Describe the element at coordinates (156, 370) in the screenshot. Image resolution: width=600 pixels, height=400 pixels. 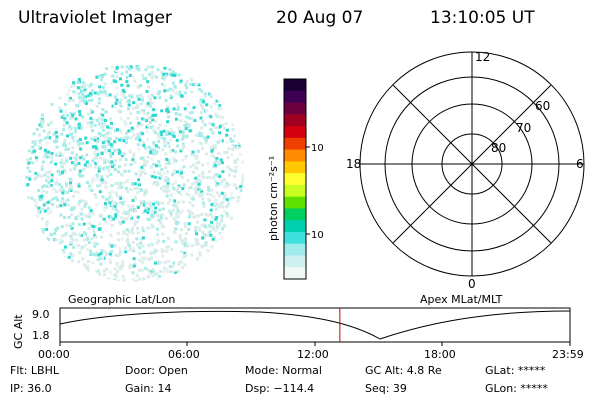
I see `door-status: Door: Open` at that location.